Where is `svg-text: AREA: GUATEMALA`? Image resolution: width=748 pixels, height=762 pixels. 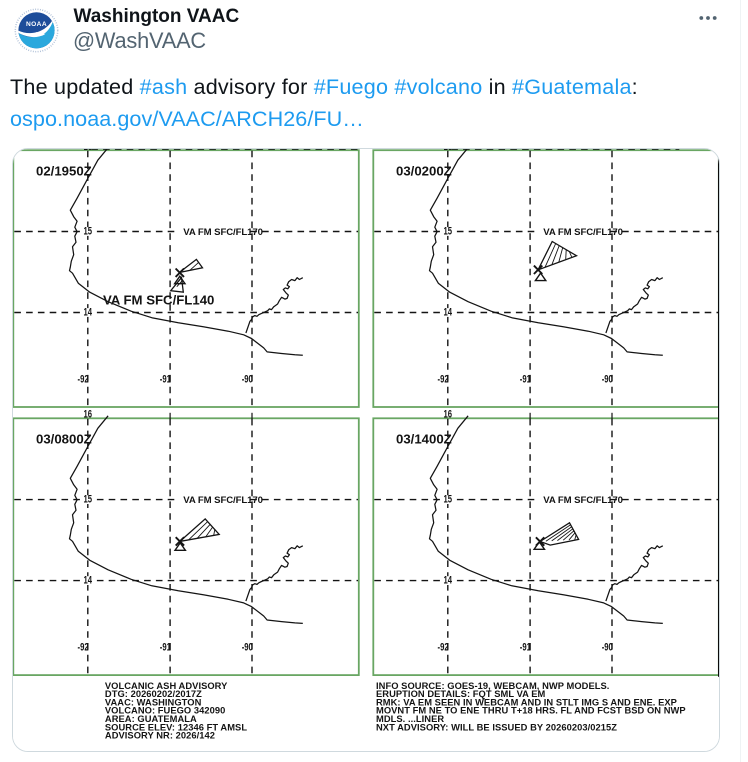 svg-text: AREA: GUATEMALA is located at coordinates (151, 719).